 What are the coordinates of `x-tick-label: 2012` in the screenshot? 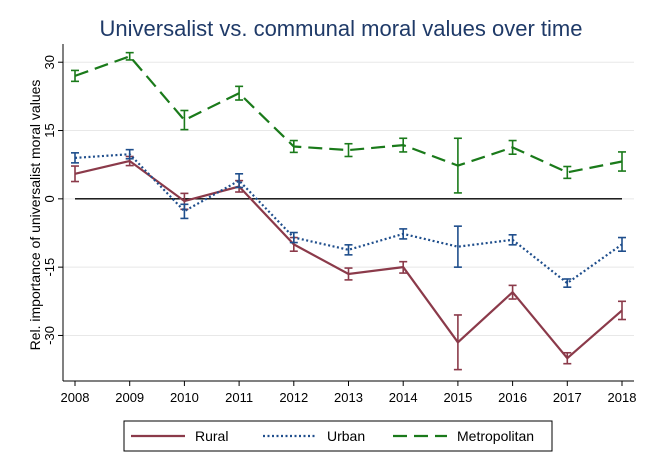 It's located at (293, 397).